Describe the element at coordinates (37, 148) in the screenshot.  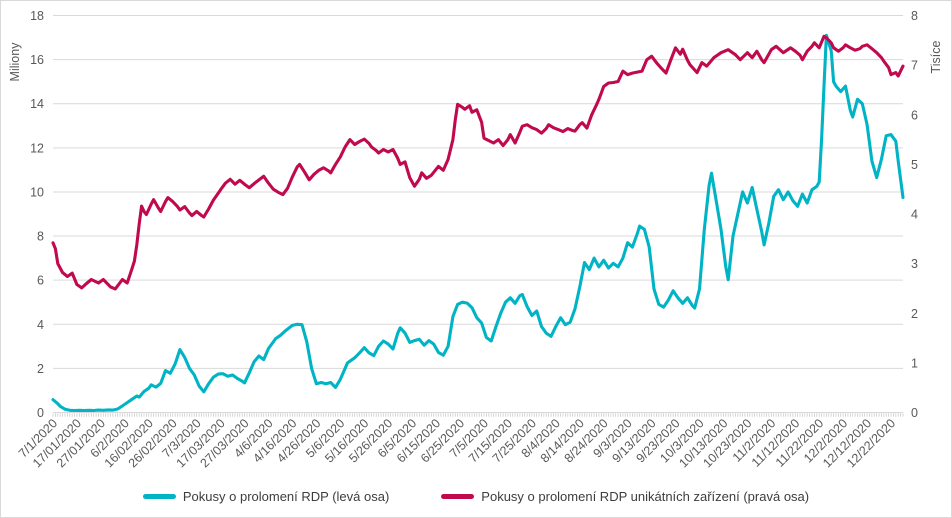
I see `left-axis-tick-label: 12` at that location.